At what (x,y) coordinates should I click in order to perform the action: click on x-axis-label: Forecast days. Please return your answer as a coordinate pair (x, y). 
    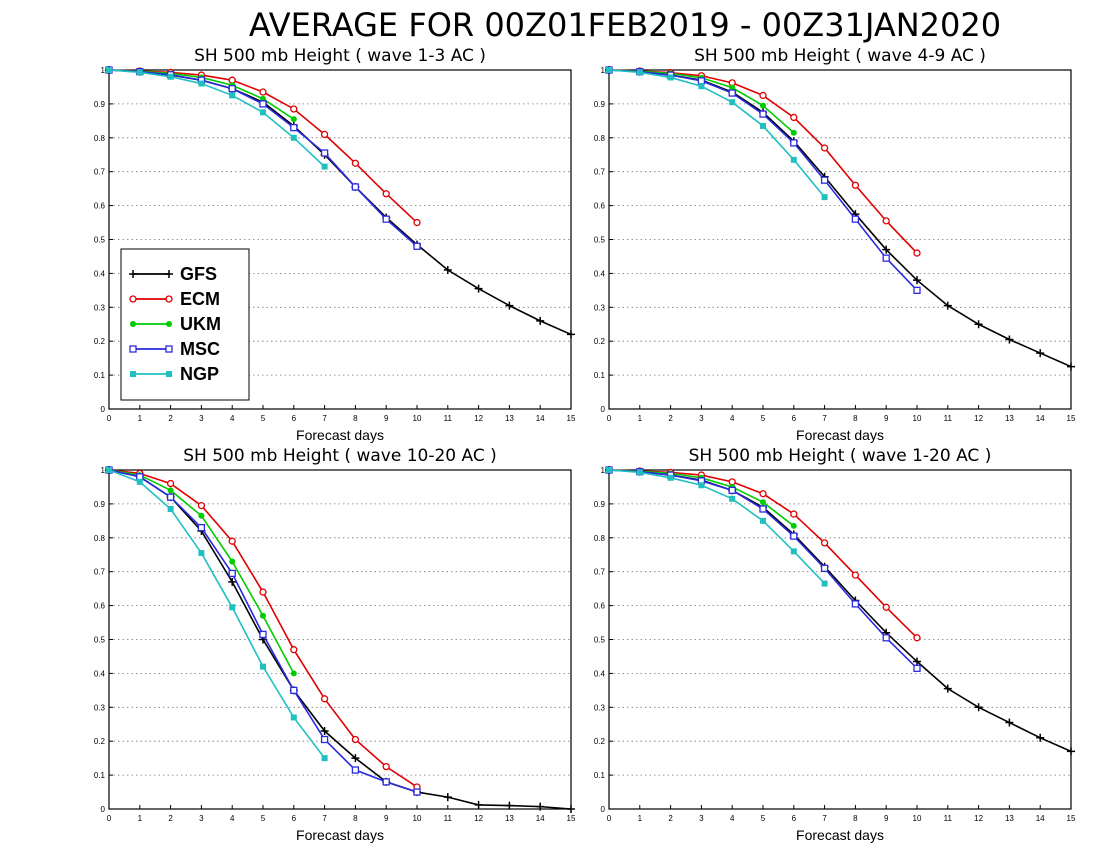
    Looking at the image, I should click on (840, 435).